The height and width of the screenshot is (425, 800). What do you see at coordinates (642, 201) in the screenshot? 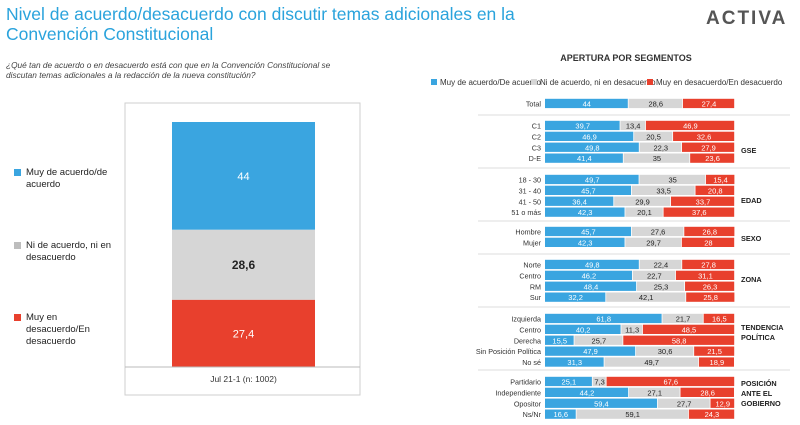
I see `segment-value-label: 29,9` at bounding box center [642, 201].